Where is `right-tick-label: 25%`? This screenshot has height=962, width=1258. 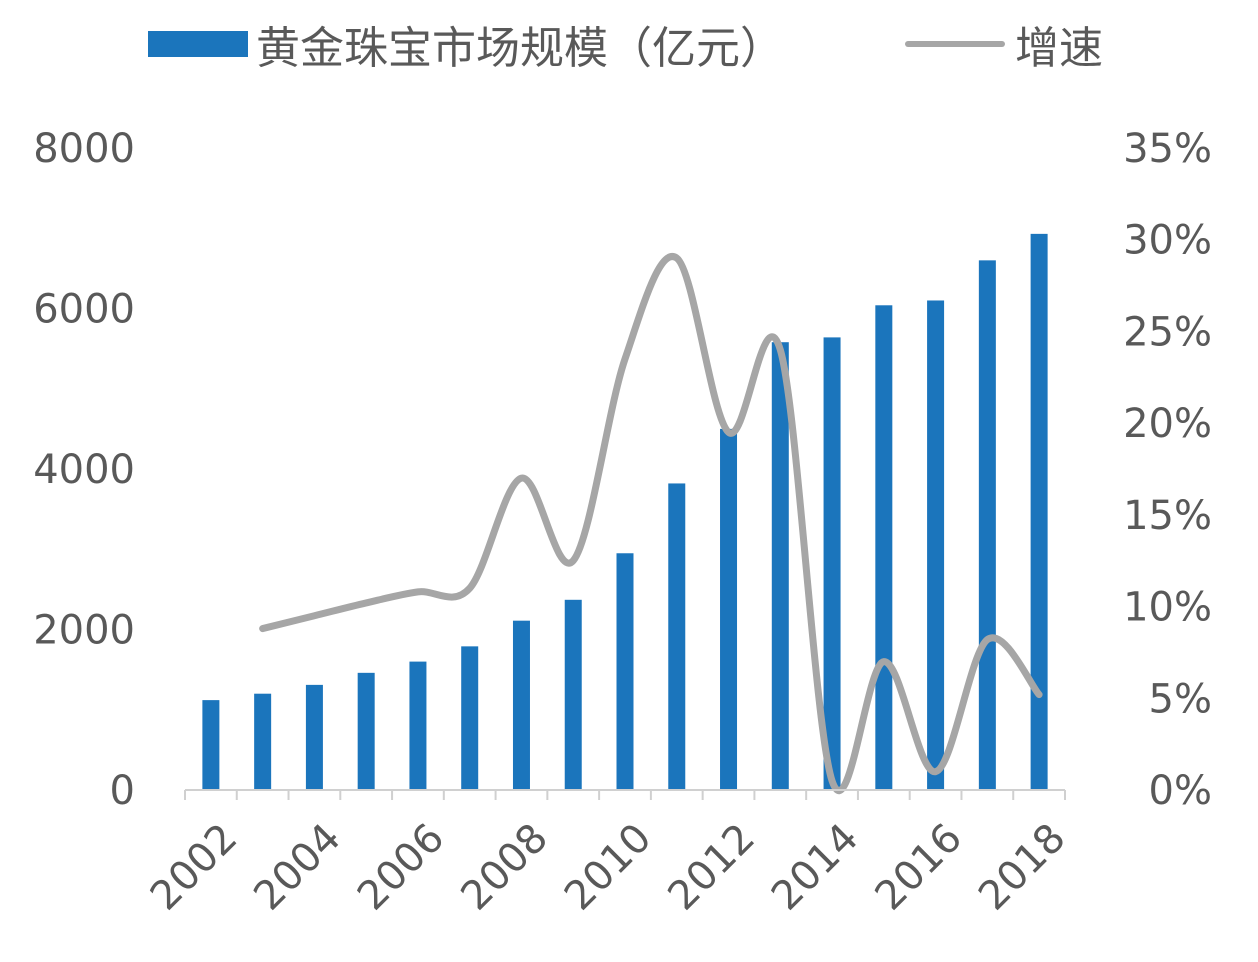 right-tick-label: 25% is located at coordinates (1167, 332).